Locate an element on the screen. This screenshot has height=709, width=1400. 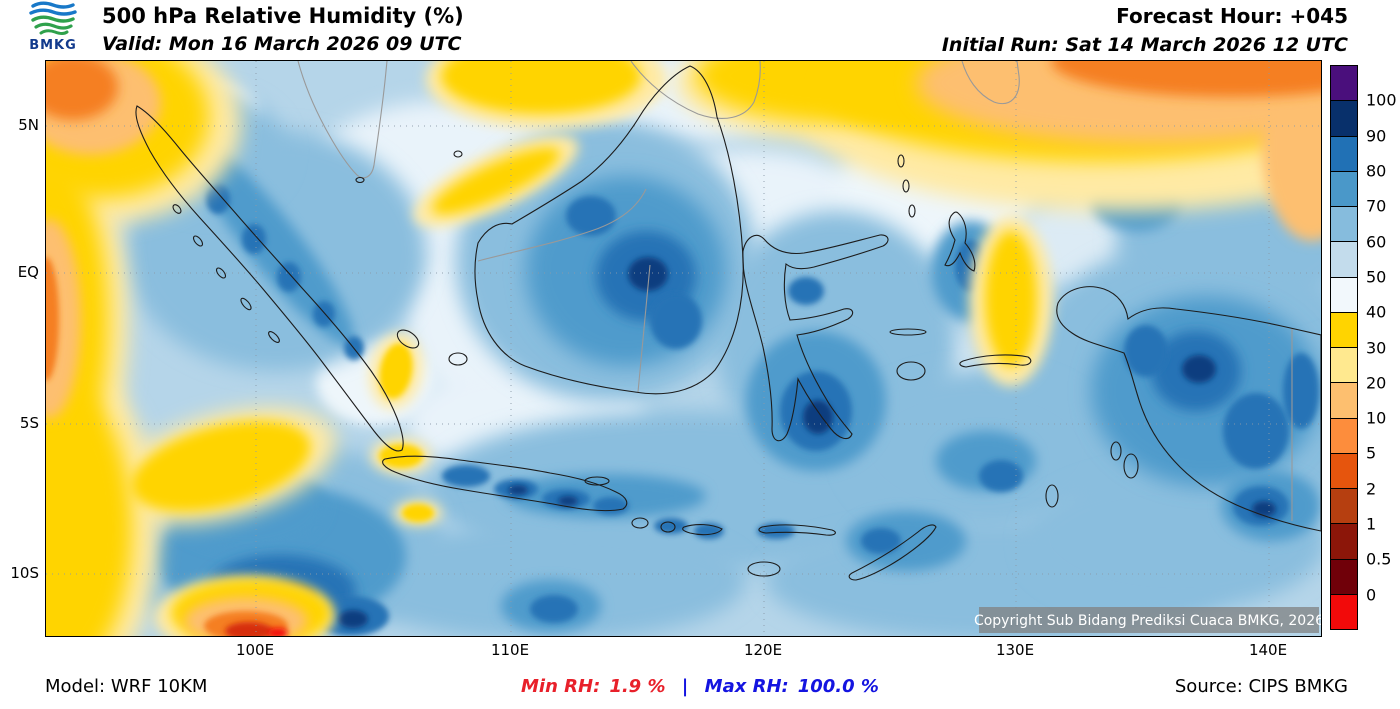
colorbar-label: 10 is located at coordinates (1376, 418).